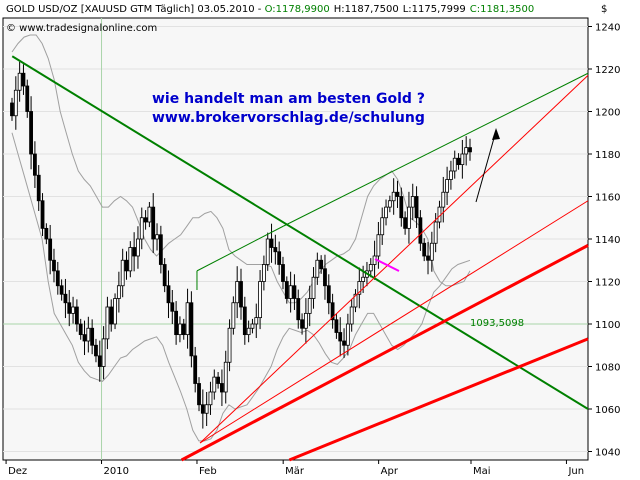 The image size is (640, 480). I want to click on annotation-line-2: www.brokervorschlag.de/schulung, so click(288, 118).